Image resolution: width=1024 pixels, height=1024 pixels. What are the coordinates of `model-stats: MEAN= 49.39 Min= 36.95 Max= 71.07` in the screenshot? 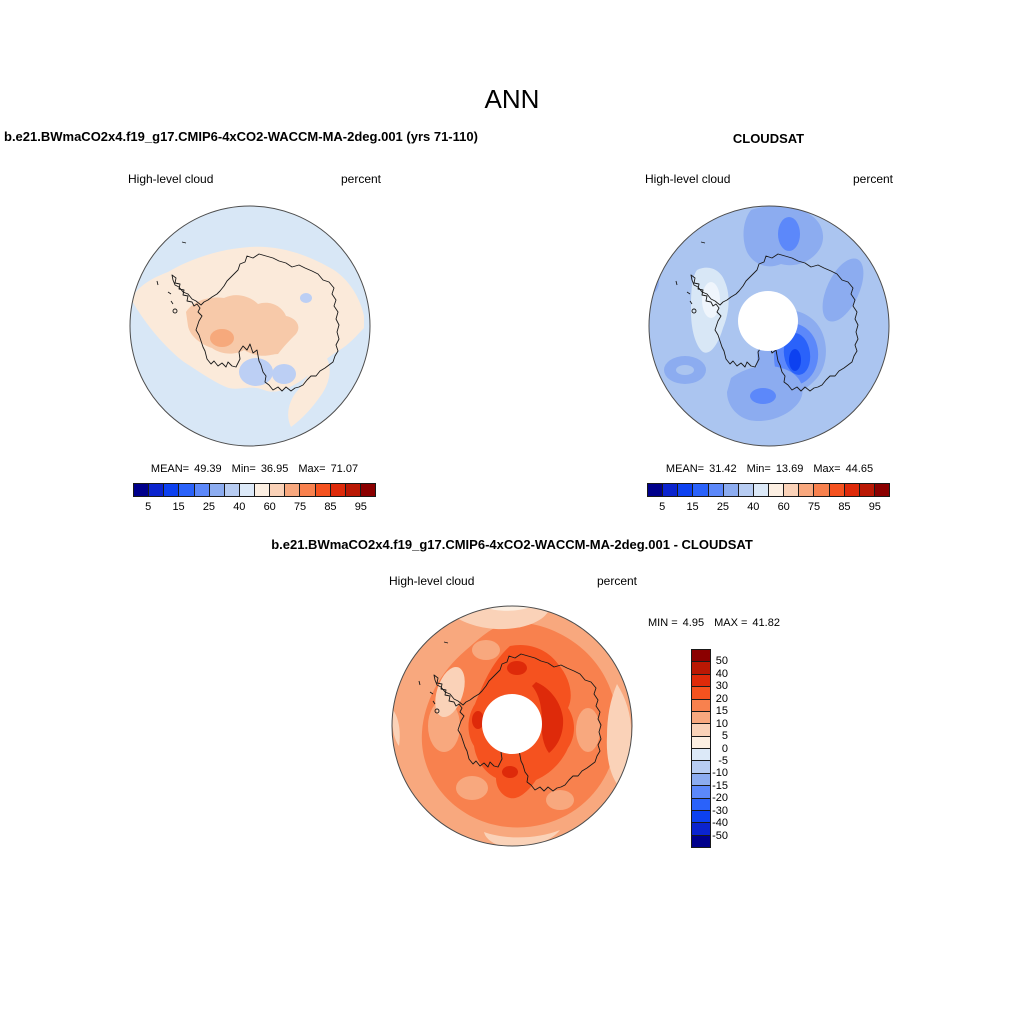 It's located at (254, 469).